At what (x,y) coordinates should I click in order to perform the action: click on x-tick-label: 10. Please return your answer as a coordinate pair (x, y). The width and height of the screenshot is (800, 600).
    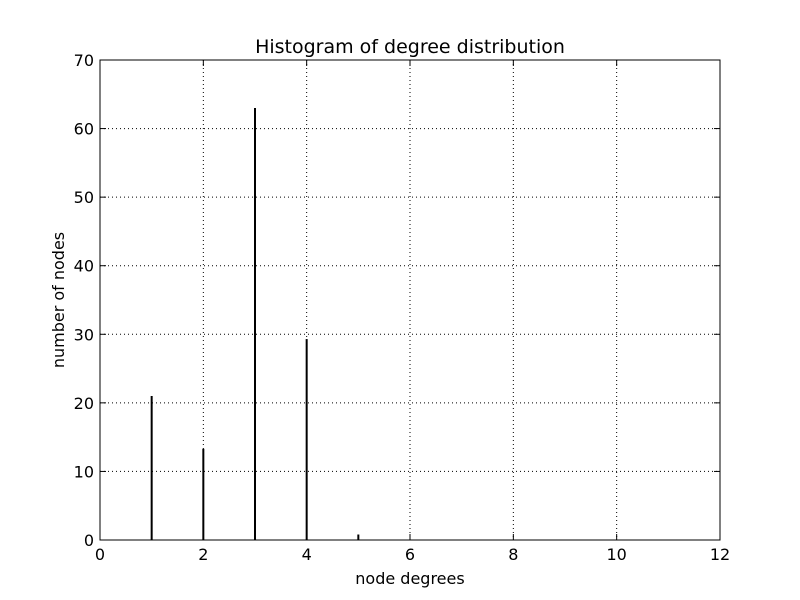
    Looking at the image, I should click on (616, 554).